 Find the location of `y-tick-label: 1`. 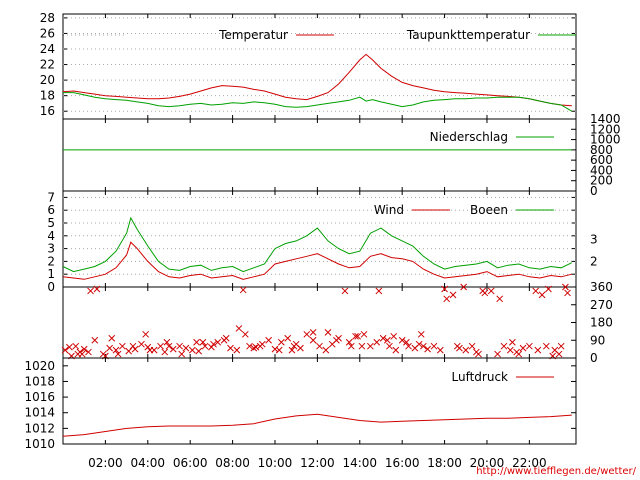

y-tick-label: 1 is located at coordinates (51, 274).